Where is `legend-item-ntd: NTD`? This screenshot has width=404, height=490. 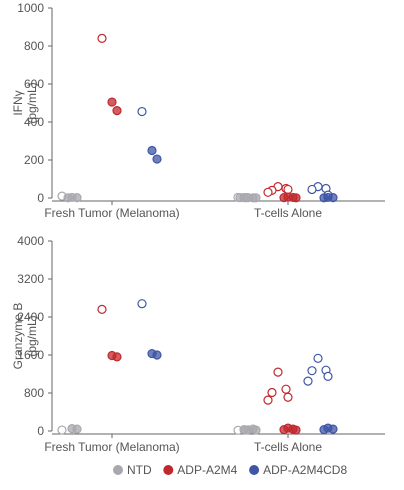
legend-item-ntd: NTD is located at coordinates (132, 470).